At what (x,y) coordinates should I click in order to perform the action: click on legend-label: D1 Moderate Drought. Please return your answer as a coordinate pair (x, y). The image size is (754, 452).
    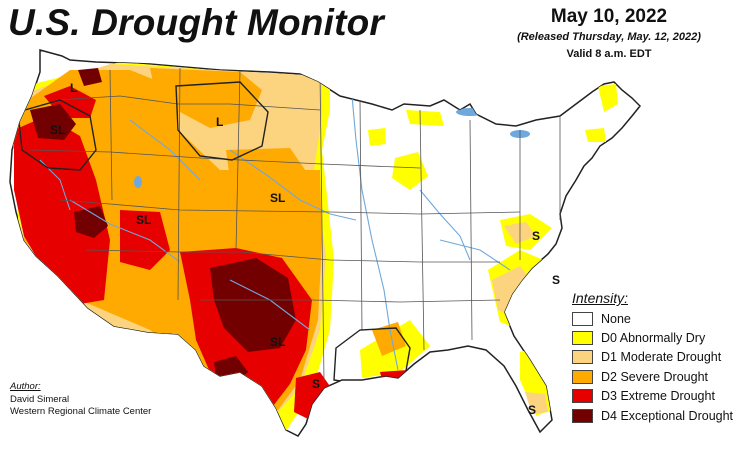
    Looking at the image, I should click on (661, 357).